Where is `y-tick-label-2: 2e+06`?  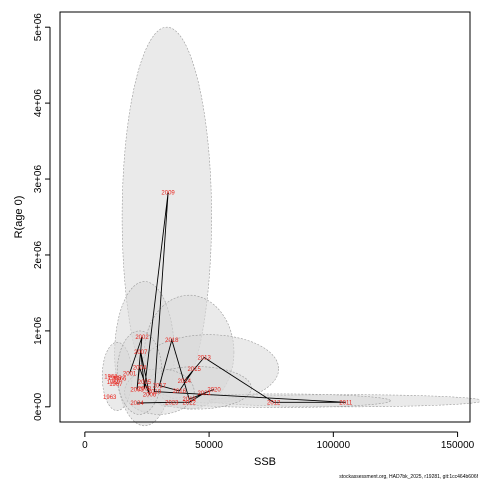 y-tick-label-2: 2e+06 is located at coordinates (38, 254).